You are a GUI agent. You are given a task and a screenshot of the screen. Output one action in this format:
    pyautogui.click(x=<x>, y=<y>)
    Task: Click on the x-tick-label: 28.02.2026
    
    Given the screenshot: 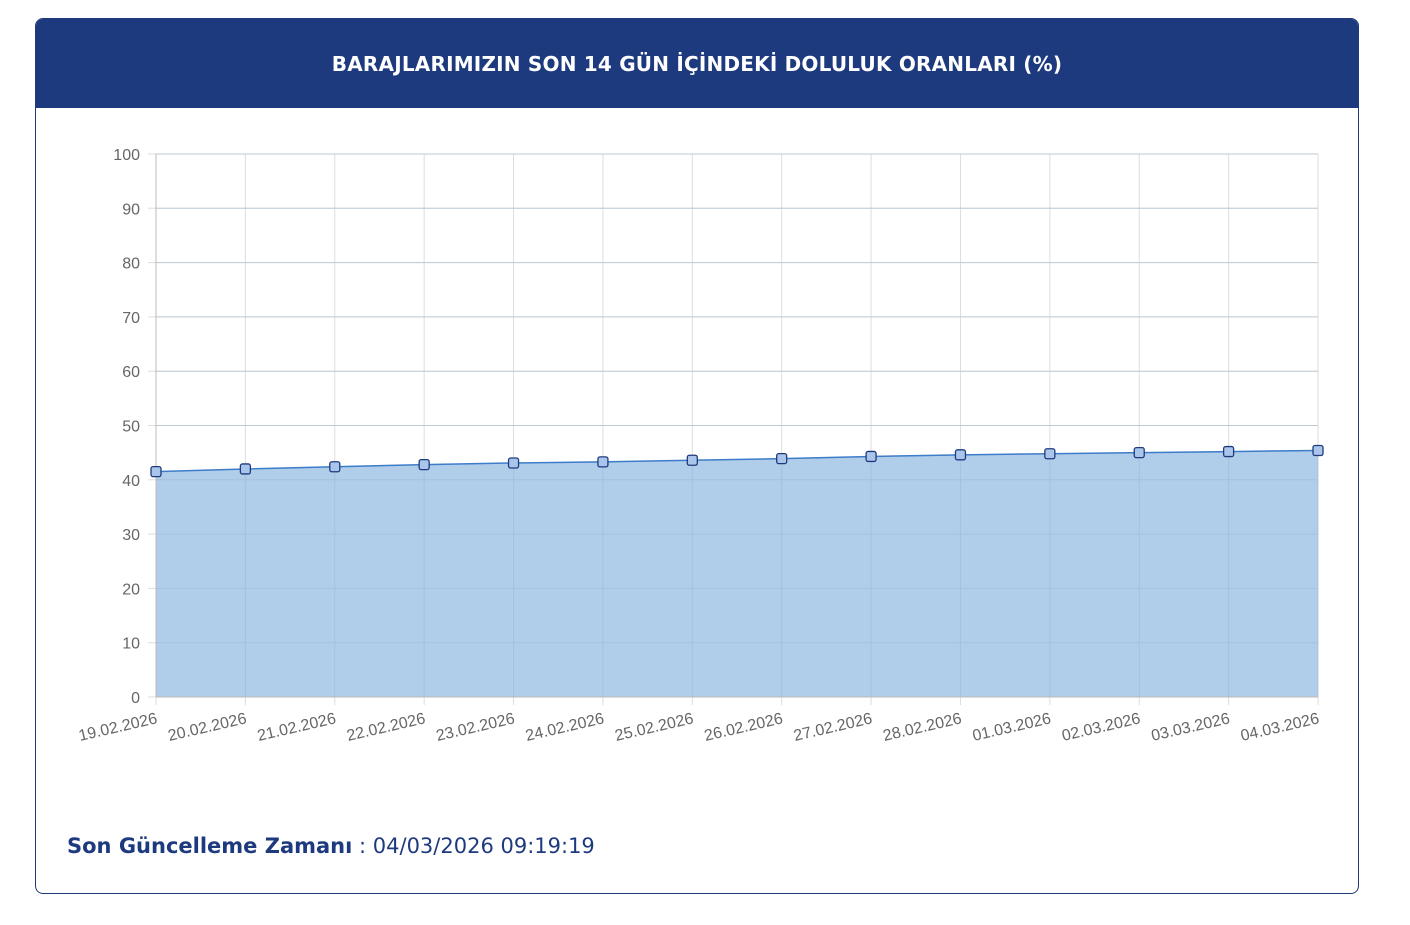 What is the action you would take?
    pyautogui.click(x=923, y=727)
    